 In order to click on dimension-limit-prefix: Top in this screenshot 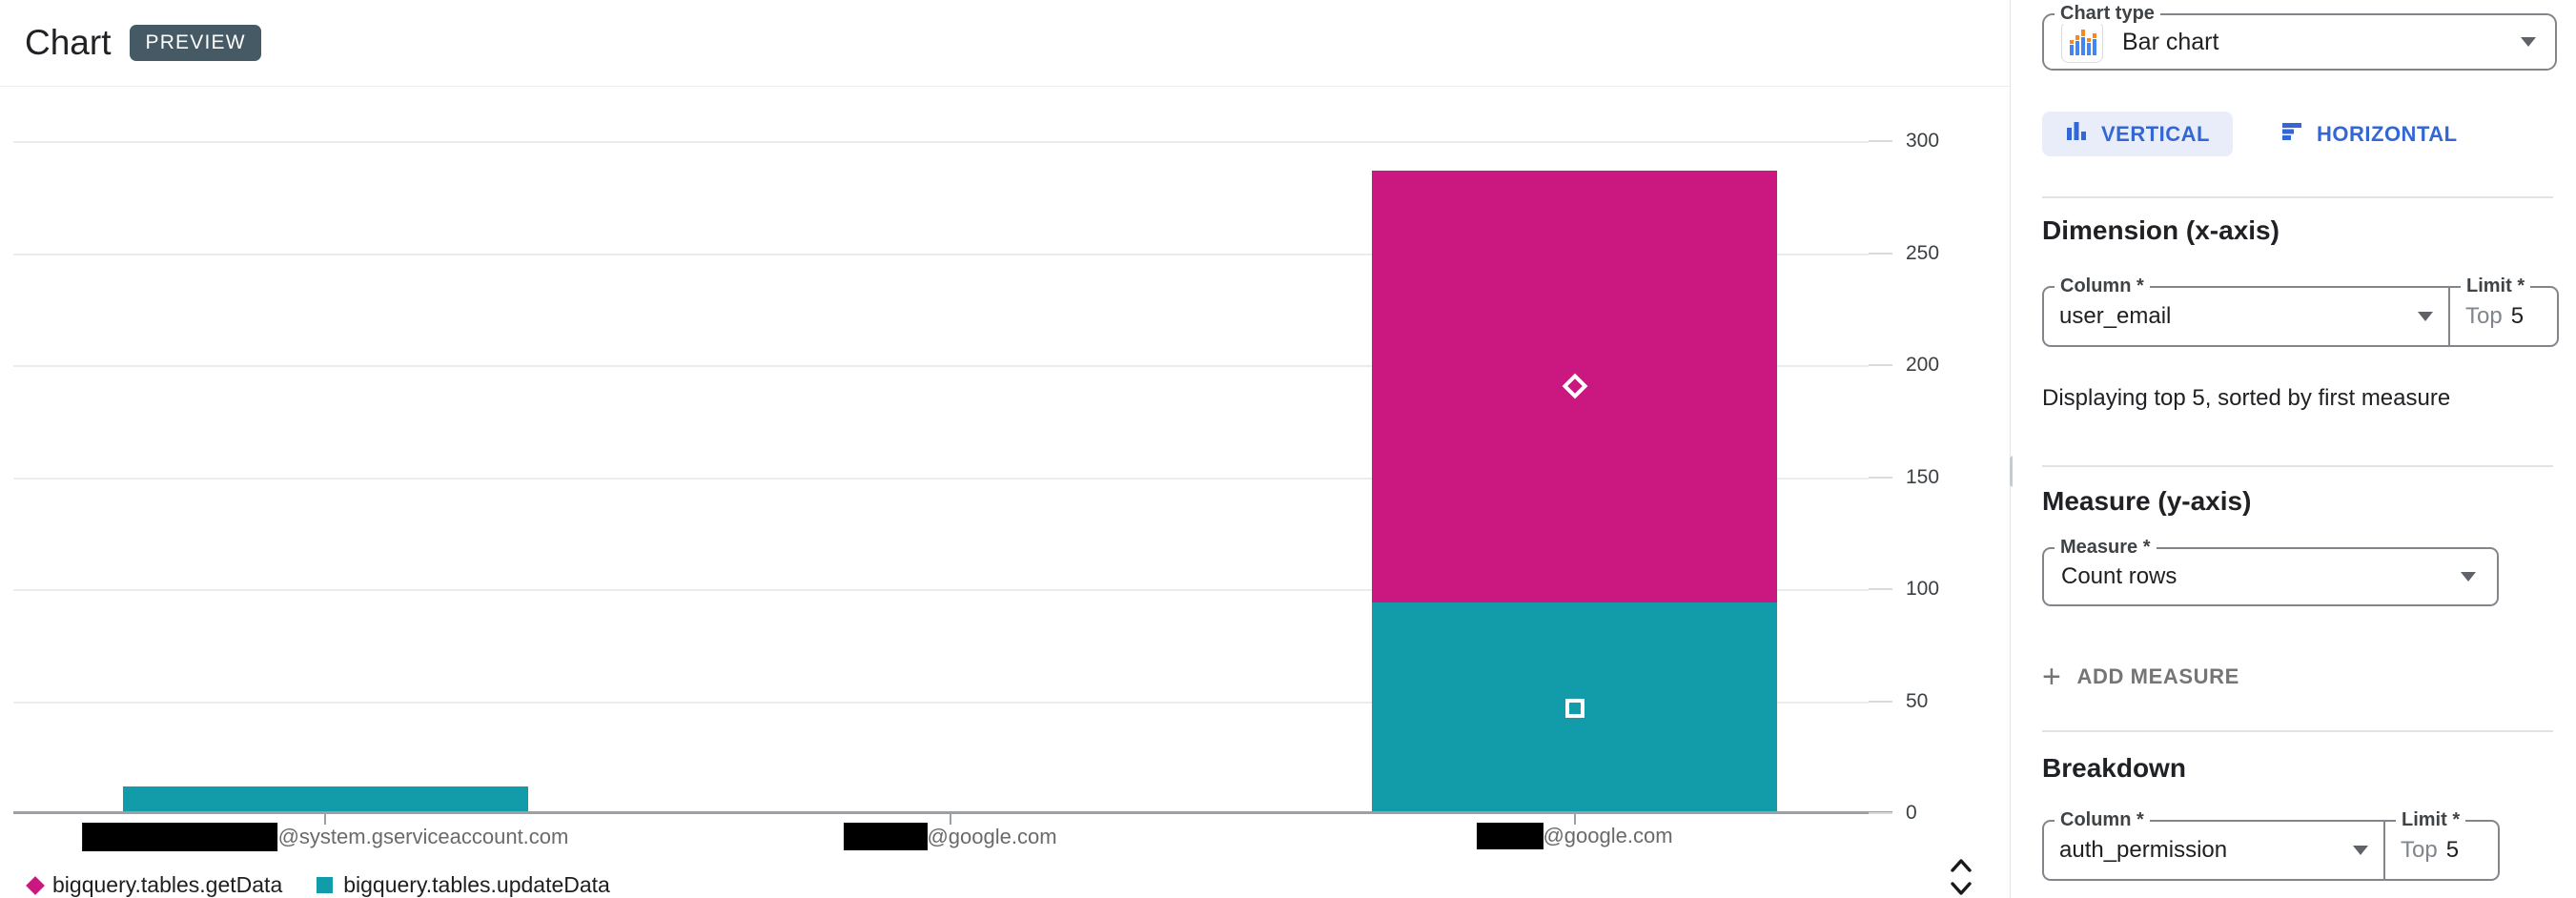, I will do `click(2484, 316)`.